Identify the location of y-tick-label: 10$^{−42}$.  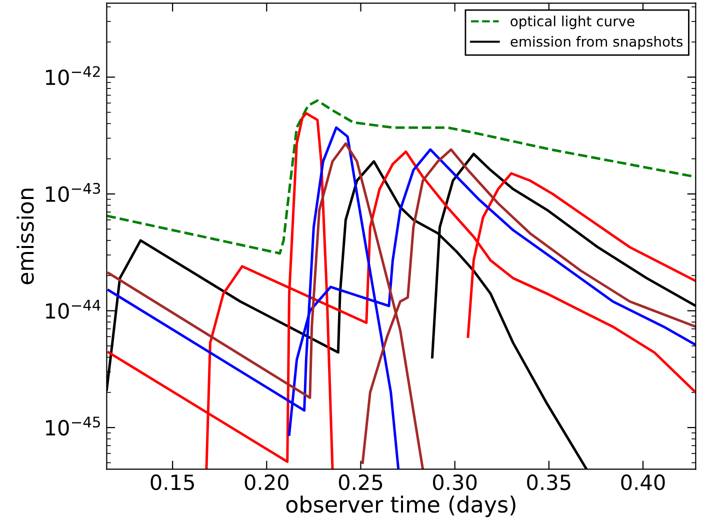
(73, 76).